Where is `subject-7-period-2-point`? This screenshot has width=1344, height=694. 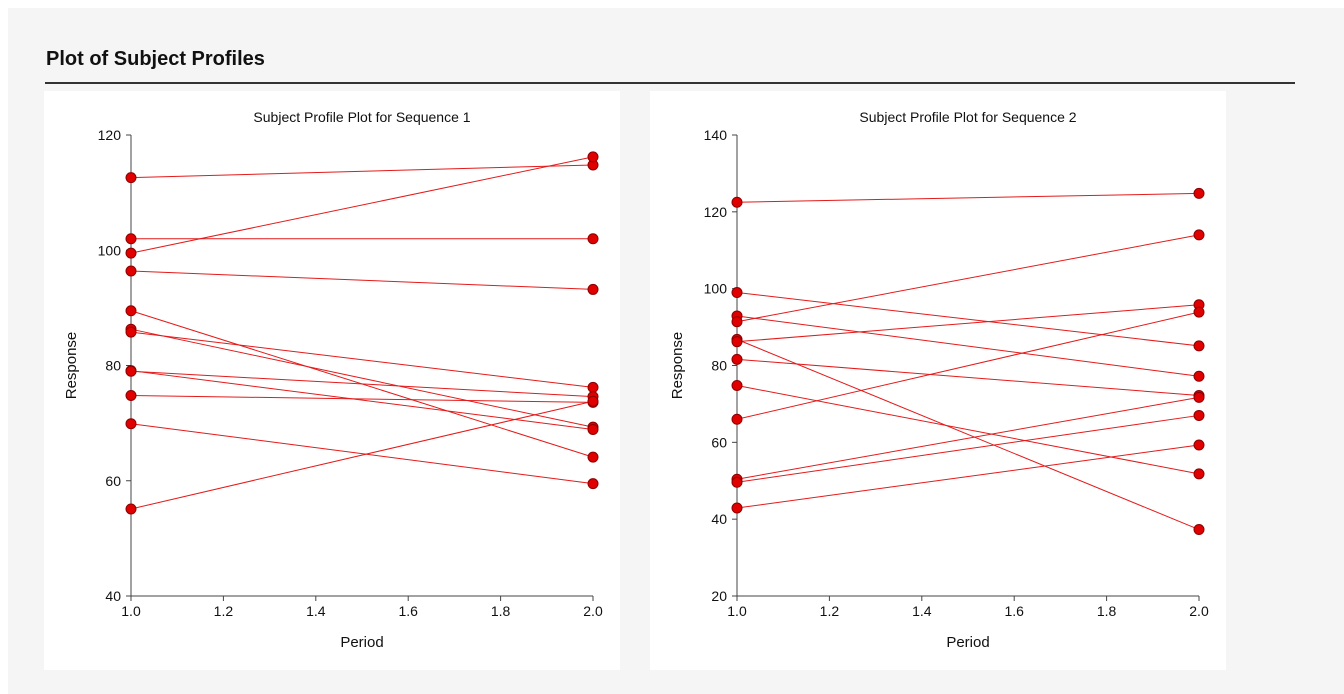 subject-7-period-2-point is located at coordinates (593, 387).